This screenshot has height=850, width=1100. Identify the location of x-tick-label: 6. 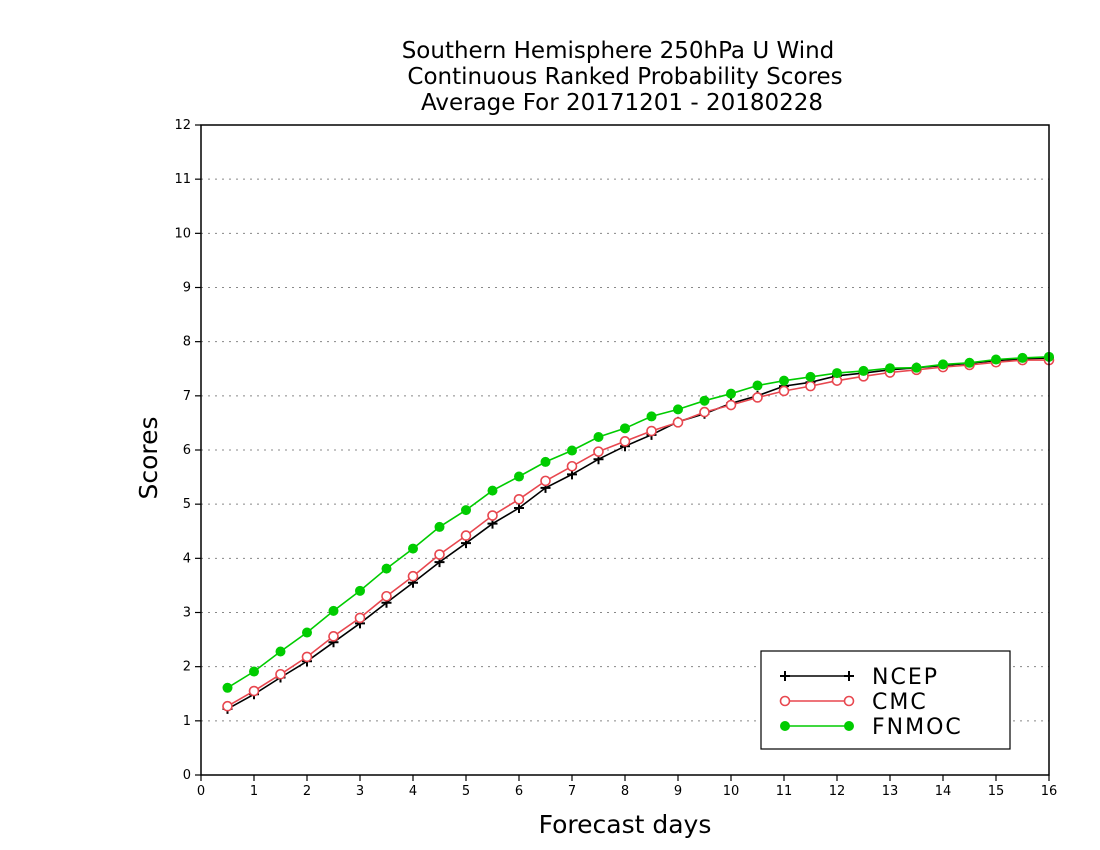
(519, 791).